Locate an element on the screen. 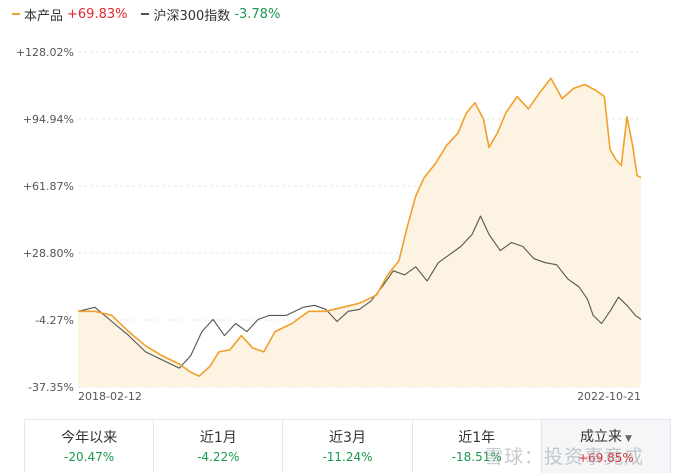 The image size is (689, 473). legend-item-product: 本产品 +69.83% is located at coordinates (69, 14).